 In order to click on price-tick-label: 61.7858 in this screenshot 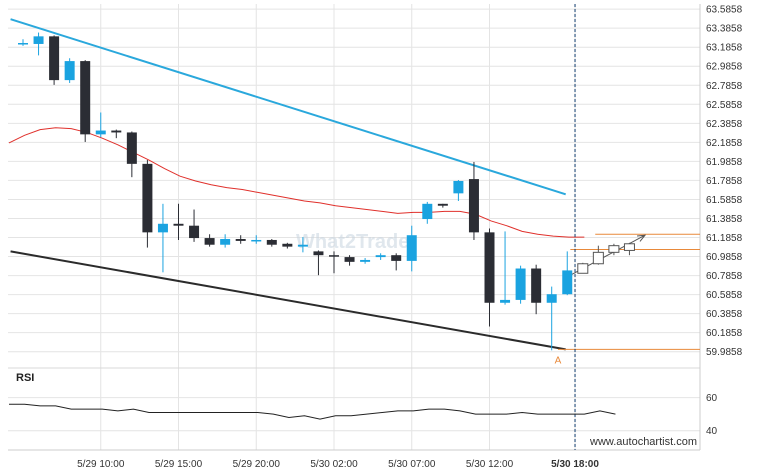, I will do `click(724, 181)`.